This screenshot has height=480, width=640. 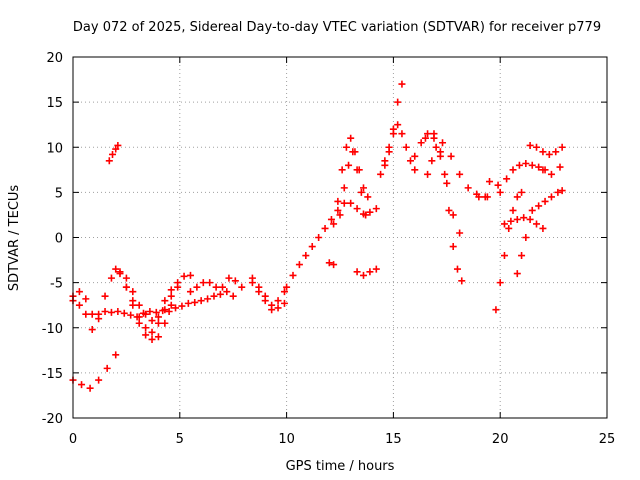 I want to click on y-tick-label: -10, so click(x=52, y=329).